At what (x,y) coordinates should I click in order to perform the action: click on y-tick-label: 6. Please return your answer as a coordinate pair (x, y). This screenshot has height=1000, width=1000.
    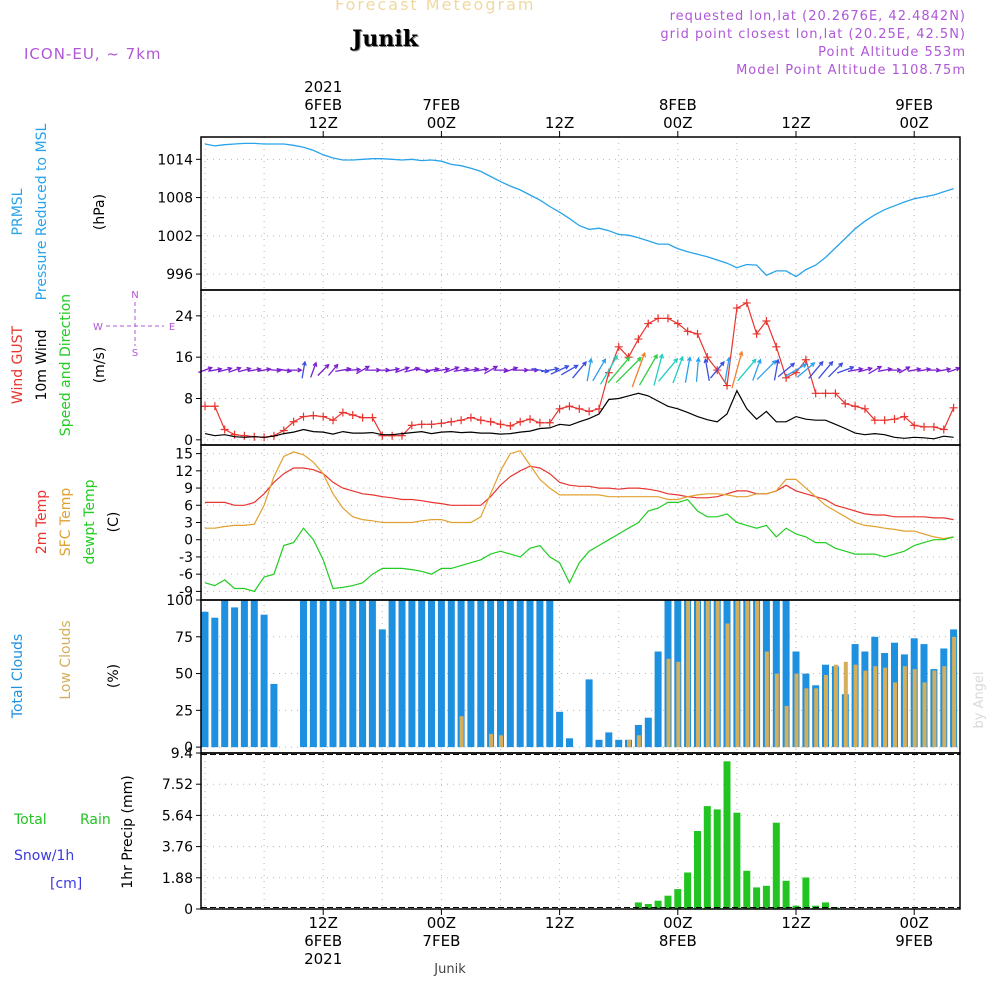
    Looking at the image, I should click on (188, 506).